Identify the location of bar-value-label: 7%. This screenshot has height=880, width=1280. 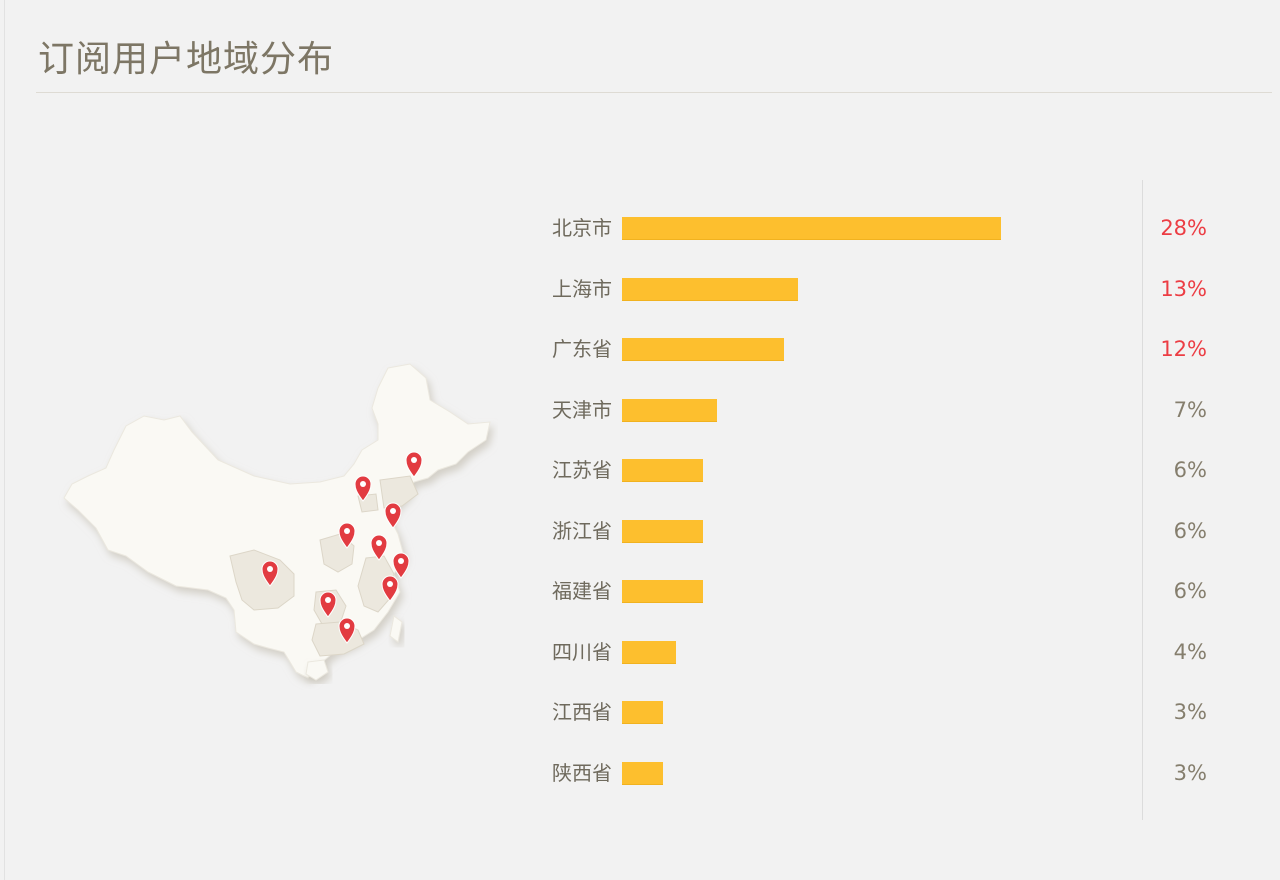
(1190, 409).